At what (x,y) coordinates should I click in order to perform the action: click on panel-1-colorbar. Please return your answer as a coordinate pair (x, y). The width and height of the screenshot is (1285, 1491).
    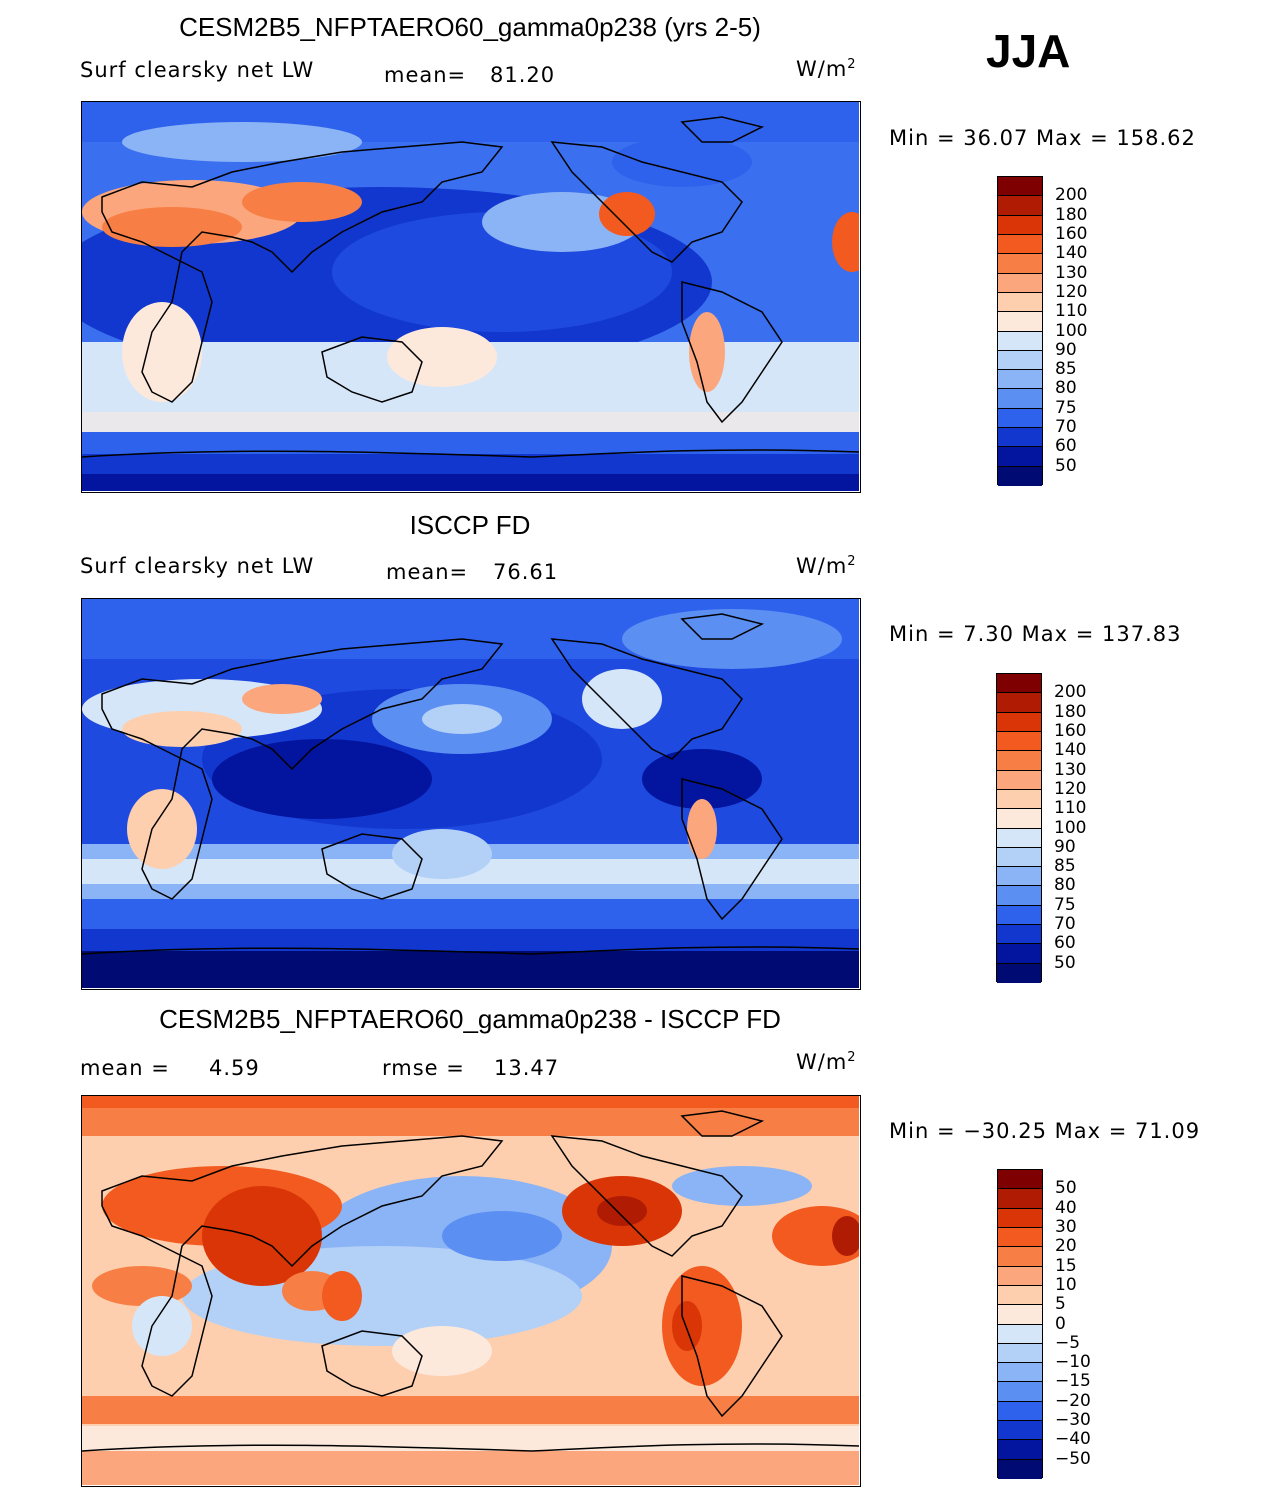
    Looking at the image, I should click on (1020, 331).